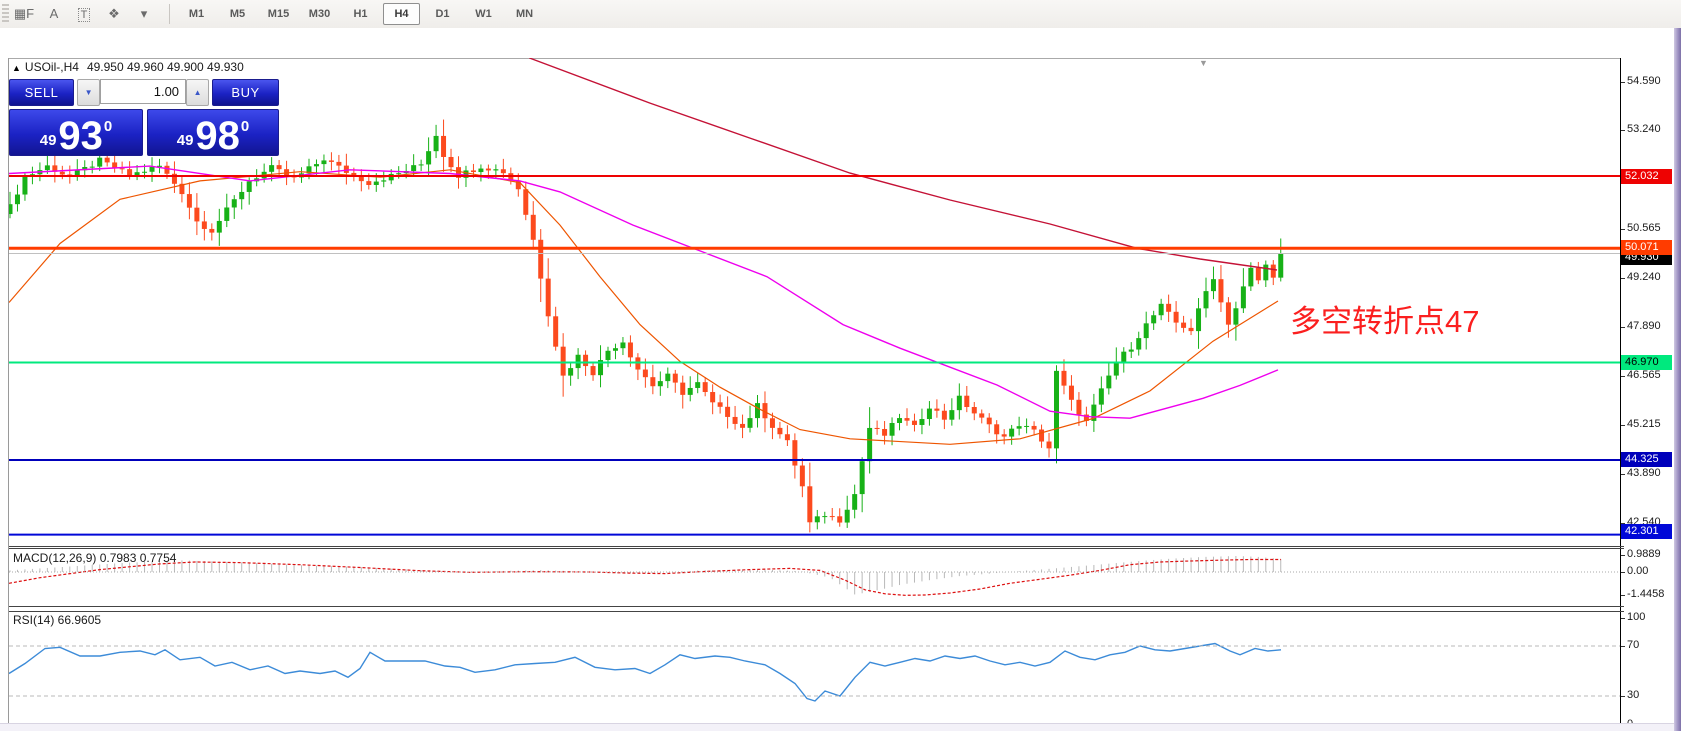 Image resolution: width=1681 pixels, height=731 pixels. I want to click on buy-button: BUY, so click(245, 92).